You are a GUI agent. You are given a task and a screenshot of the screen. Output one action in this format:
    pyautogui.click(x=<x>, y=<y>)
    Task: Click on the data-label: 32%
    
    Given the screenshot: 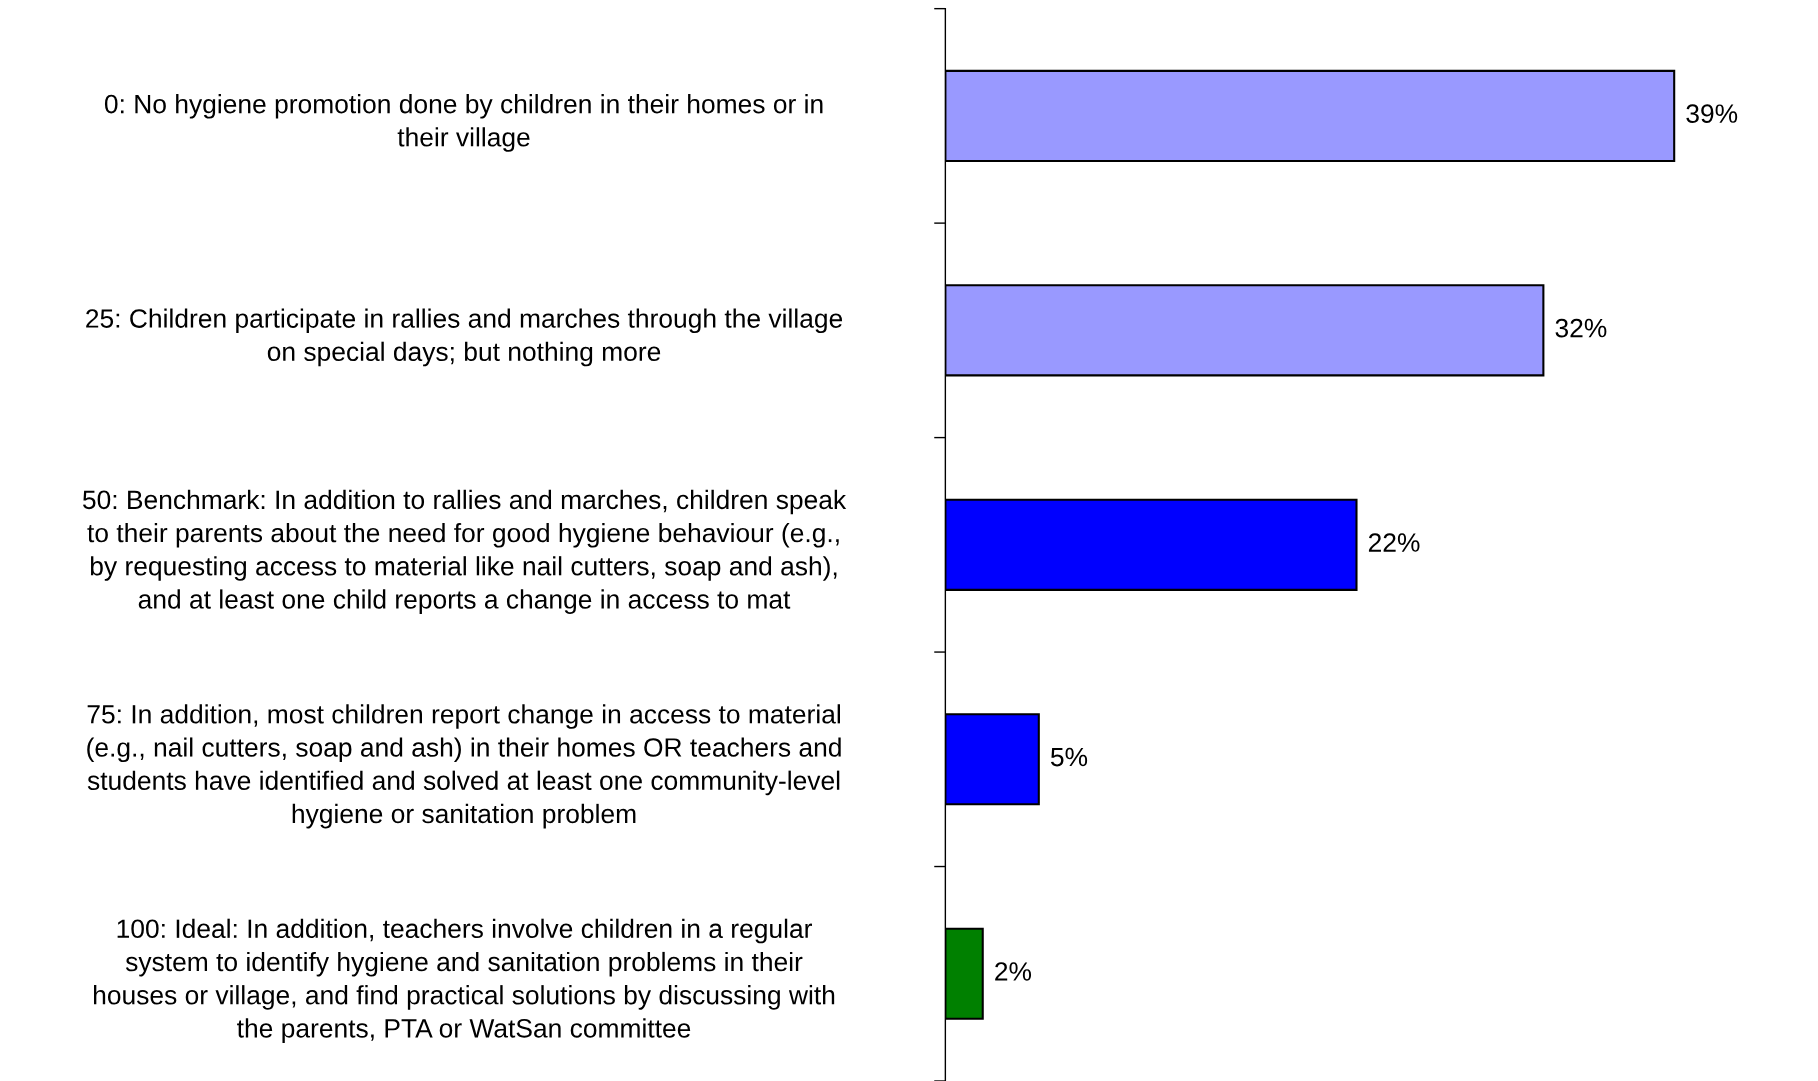 What is the action you would take?
    pyautogui.click(x=1581, y=328)
    